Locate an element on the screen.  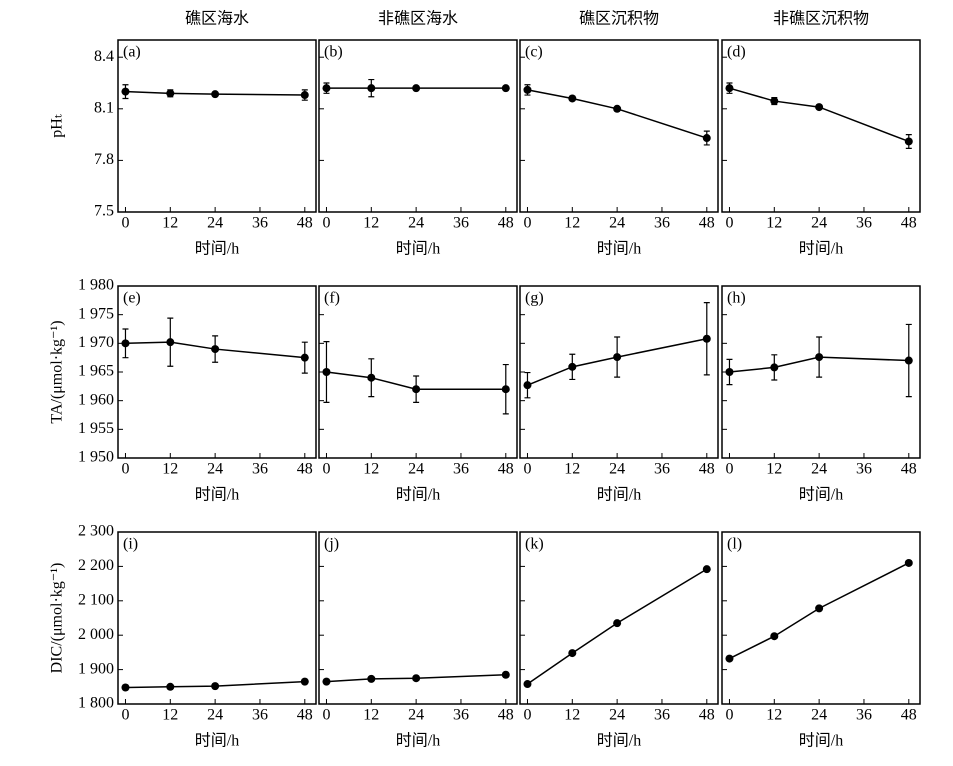
panel-label: (i) is located at coordinates (130, 544).